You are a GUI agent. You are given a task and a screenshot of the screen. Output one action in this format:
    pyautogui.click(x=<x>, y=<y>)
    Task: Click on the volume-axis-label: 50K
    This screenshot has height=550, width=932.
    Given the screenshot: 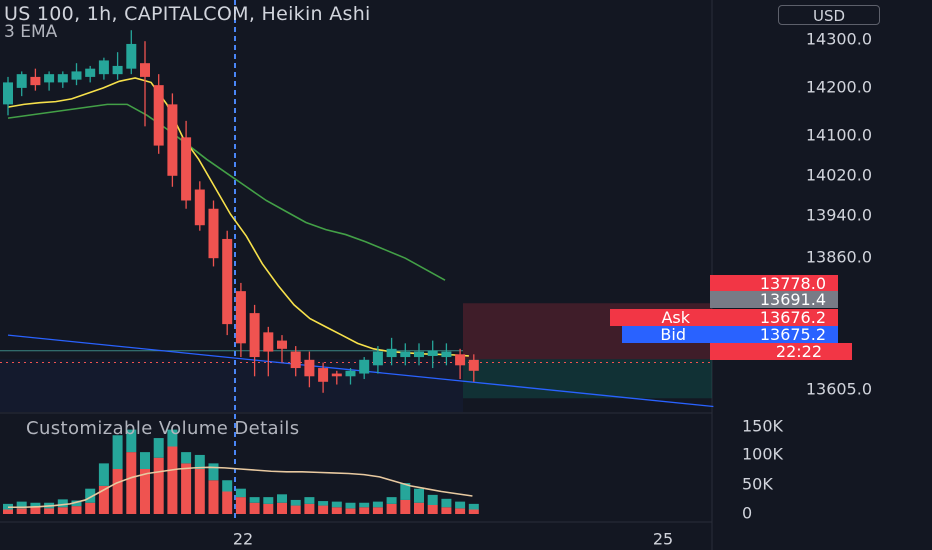 What is the action you would take?
    pyautogui.click(x=757, y=484)
    